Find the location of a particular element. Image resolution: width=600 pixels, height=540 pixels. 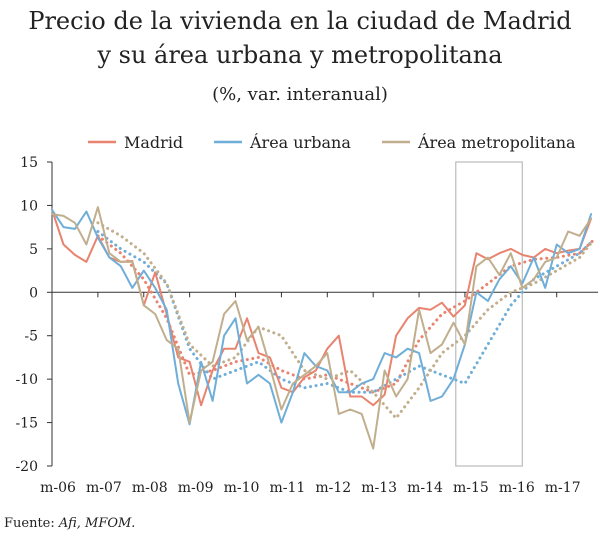

y-tick-label: 10 is located at coordinates (29, 206).